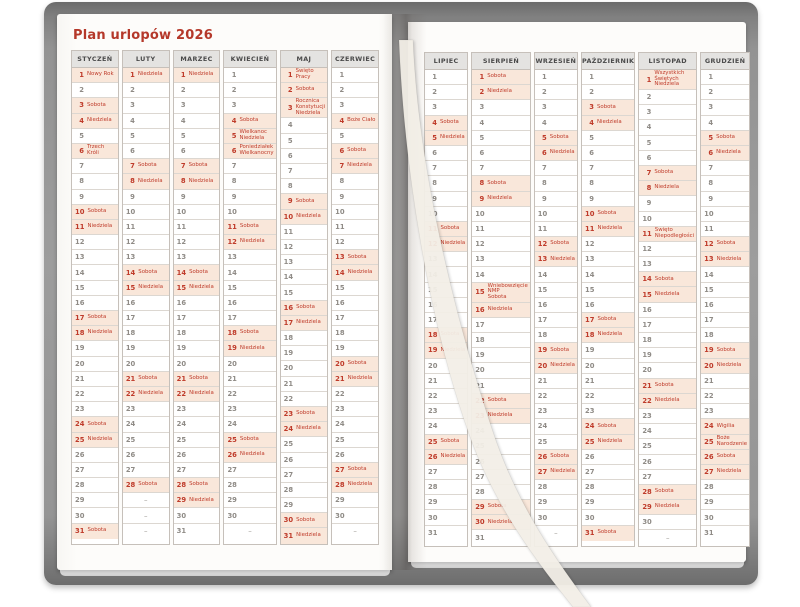  I want to click on day-cell: 13 Niedziela, so click(555, 260).